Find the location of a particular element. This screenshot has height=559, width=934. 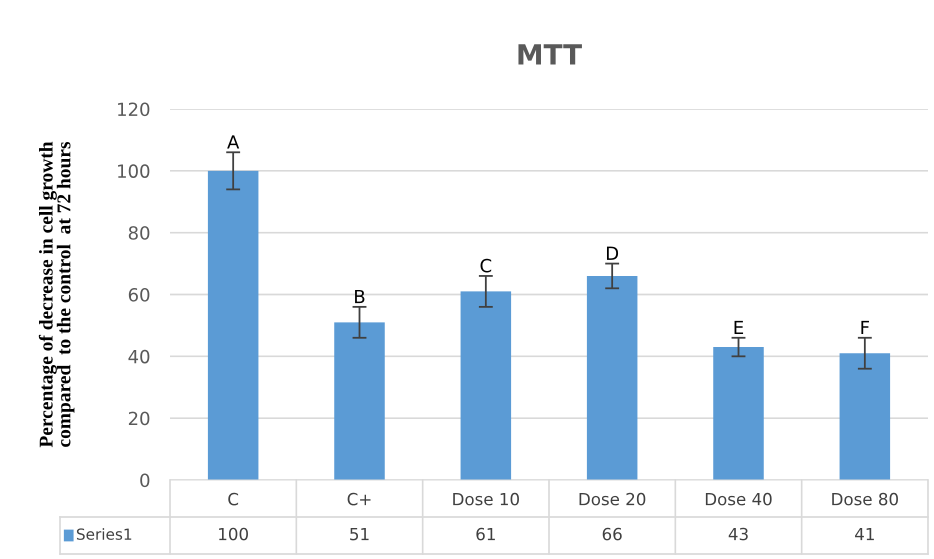

annotation: D is located at coordinates (612, 253).